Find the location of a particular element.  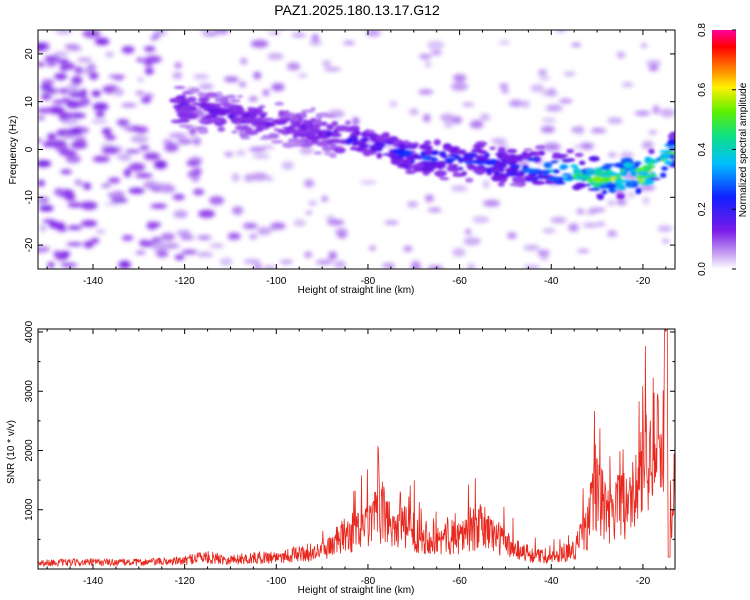

bot-x-tick-label: -40 is located at coordinates (551, 581).